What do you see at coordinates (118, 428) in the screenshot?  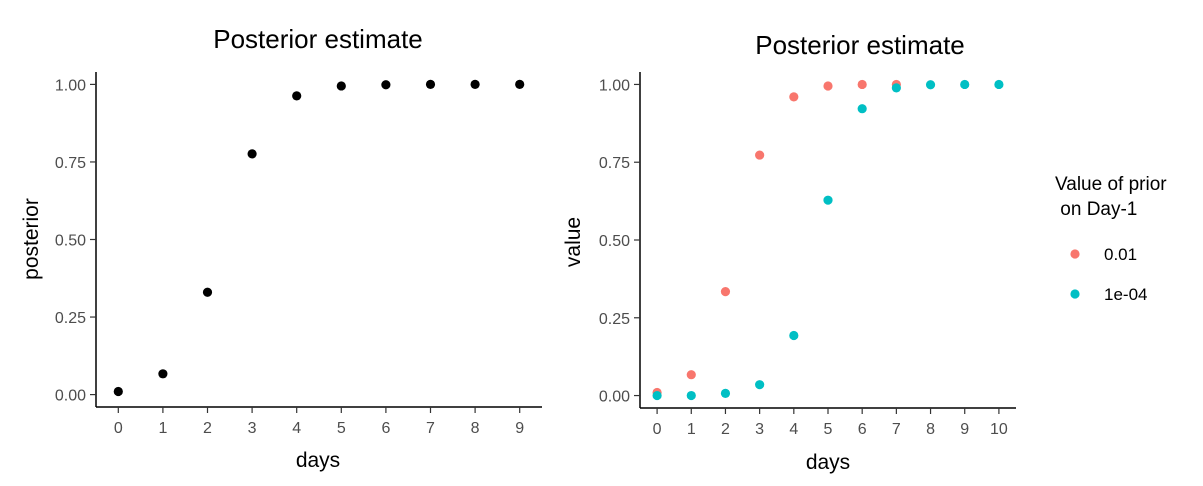 I see `left-chart-x-tick-label: 0` at bounding box center [118, 428].